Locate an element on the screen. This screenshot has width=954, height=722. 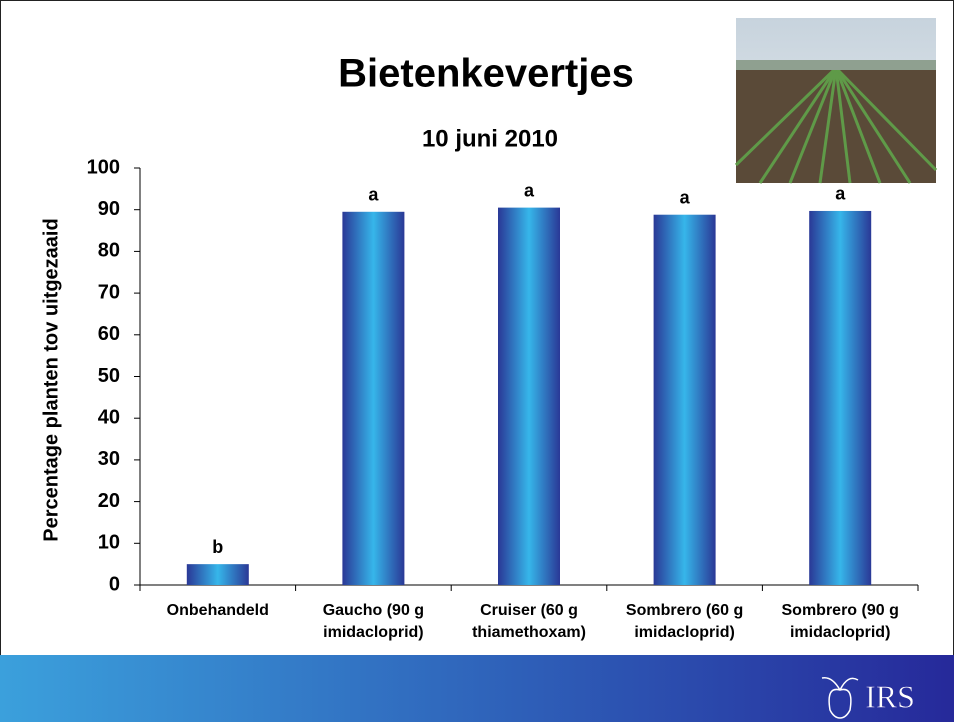
chart-subtitle: 10 juni 2010 is located at coordinates (490, 138).